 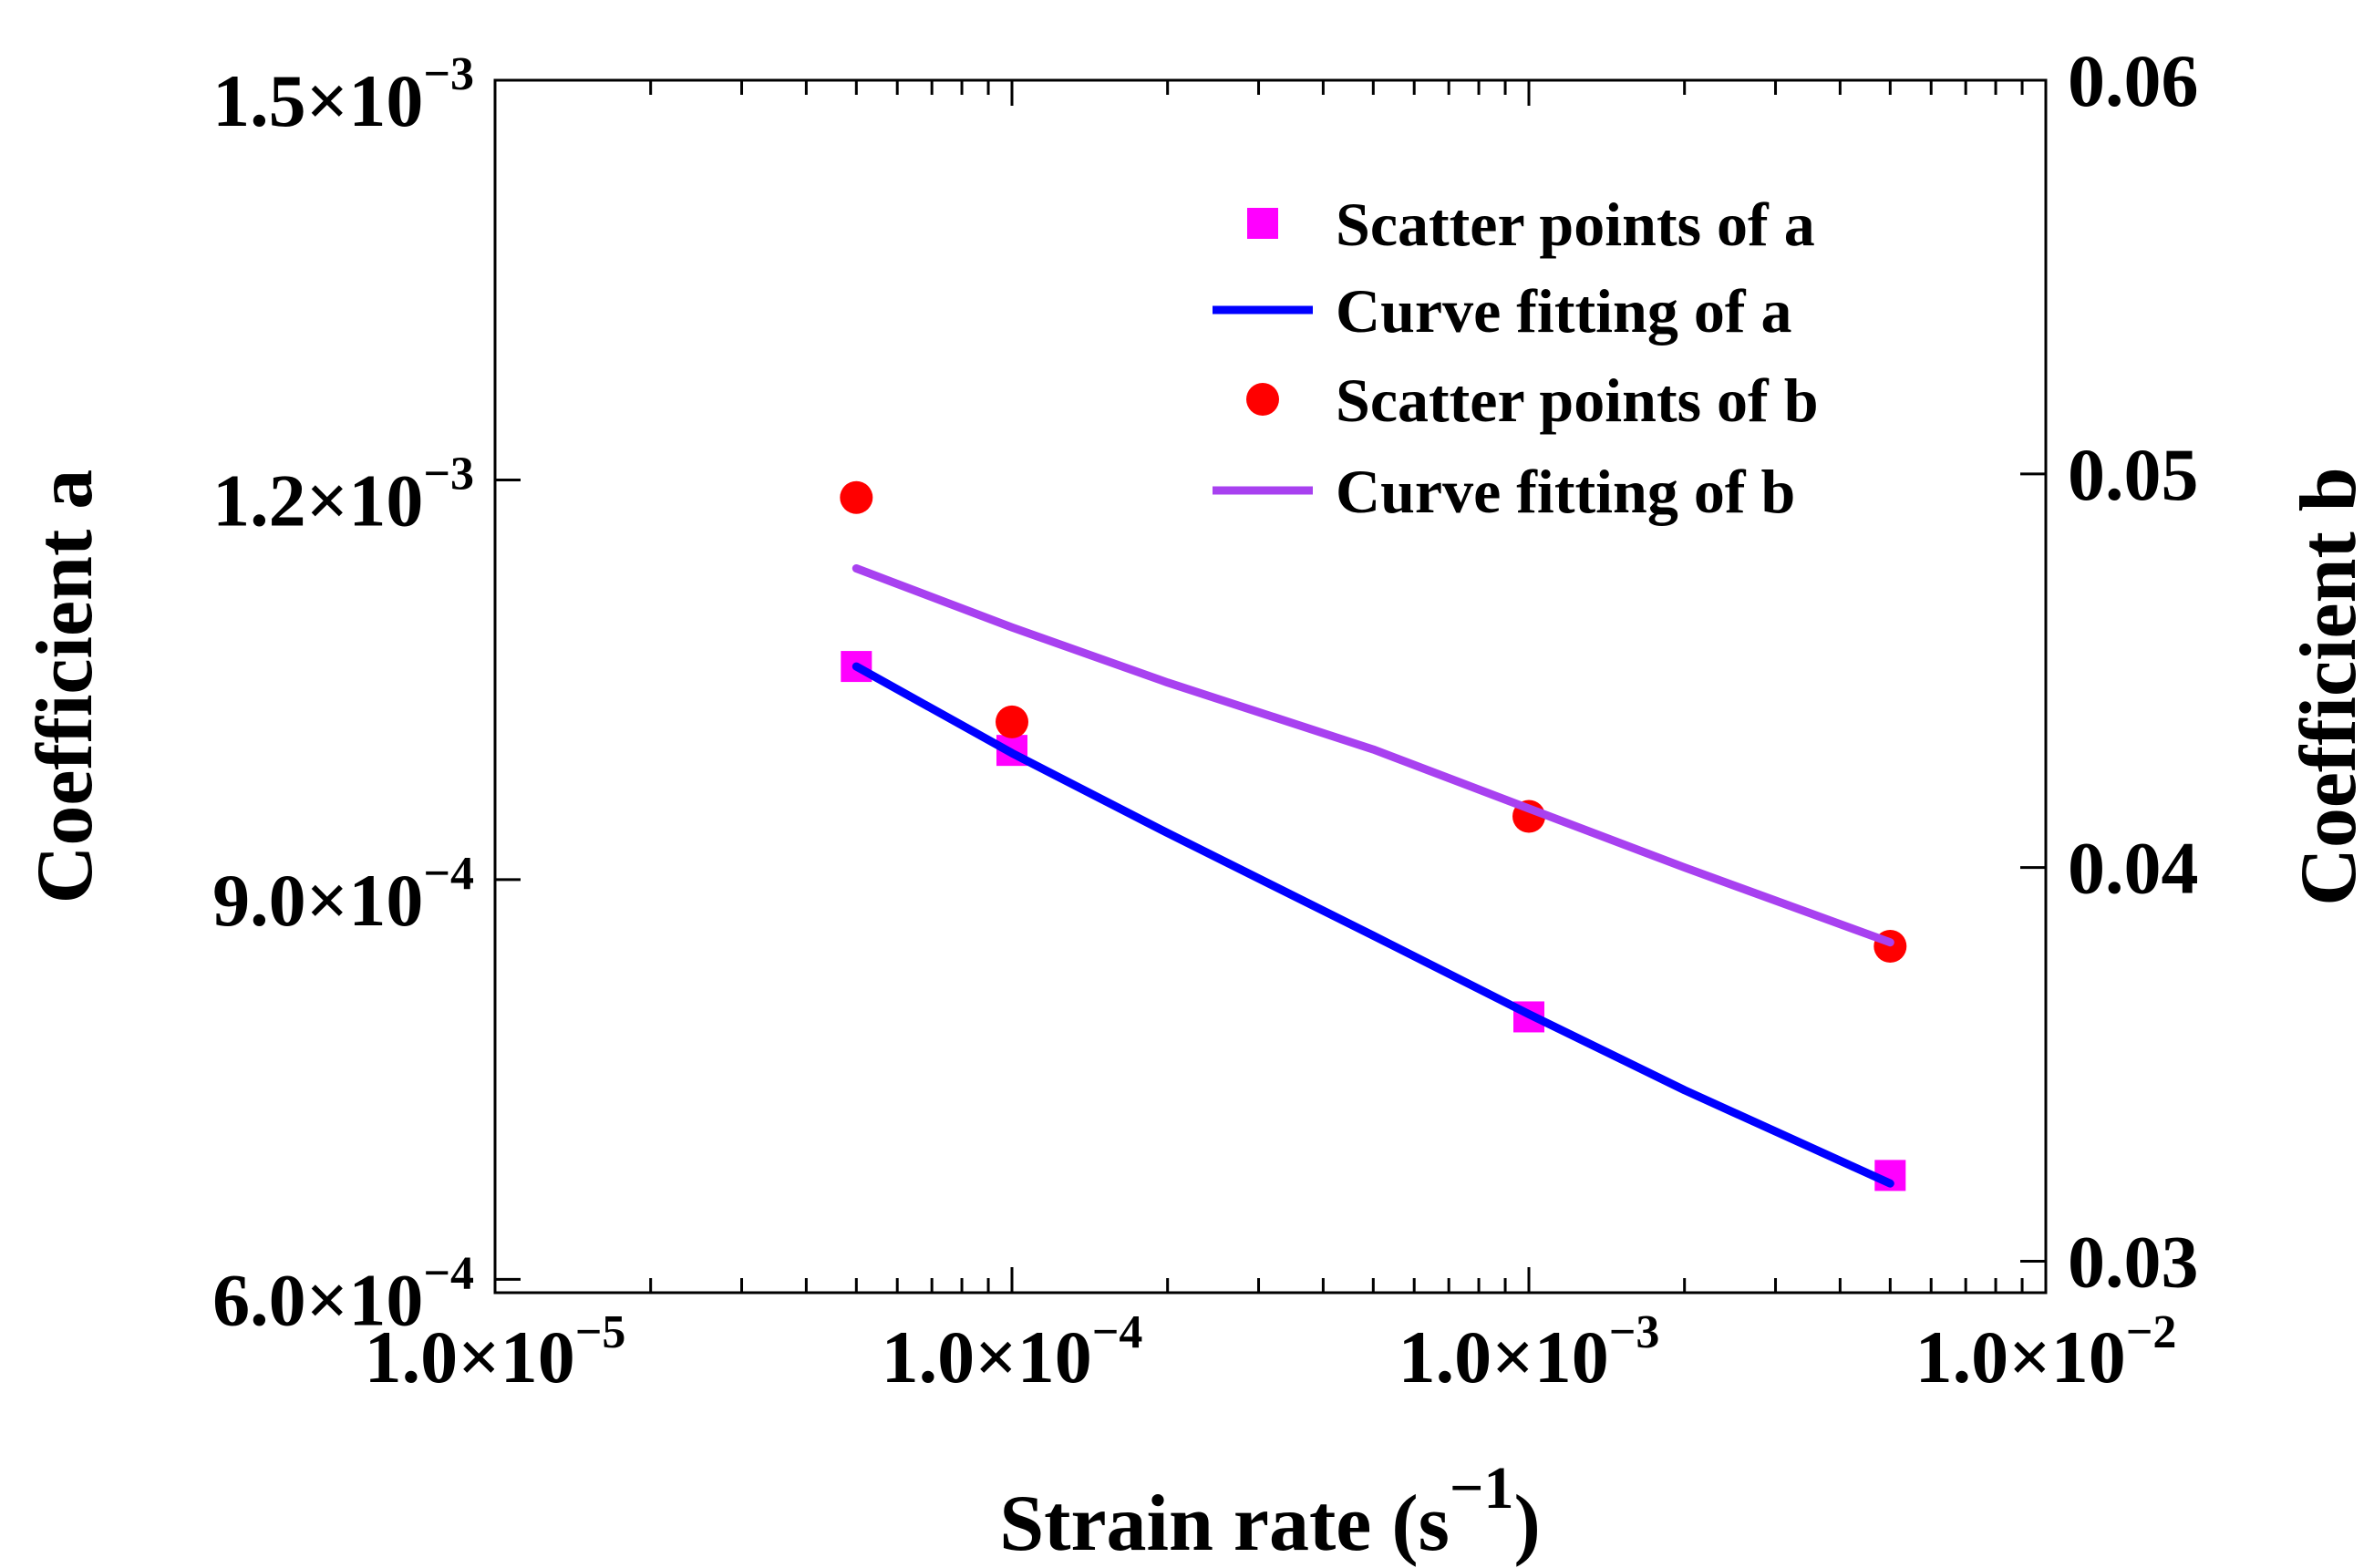 I want to click on x-tick-exponent: −3, so click(x=1634, y=1332).